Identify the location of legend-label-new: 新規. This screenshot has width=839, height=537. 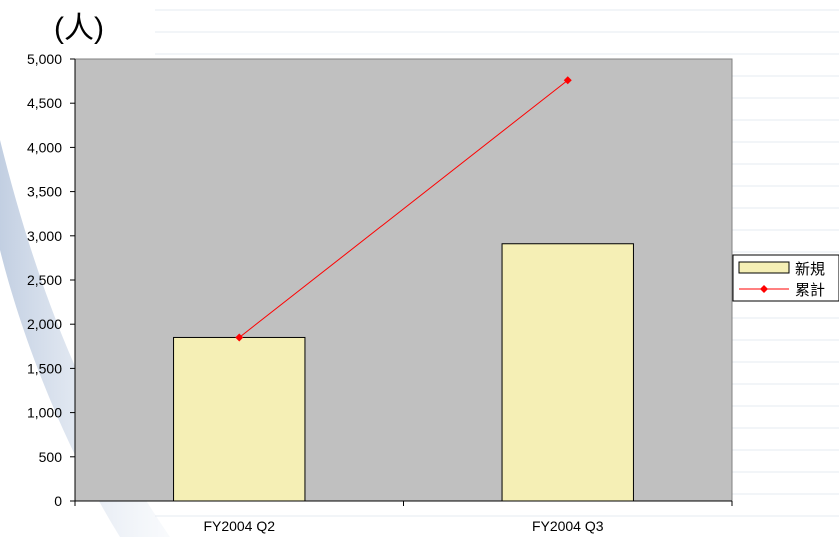
(810, 269).